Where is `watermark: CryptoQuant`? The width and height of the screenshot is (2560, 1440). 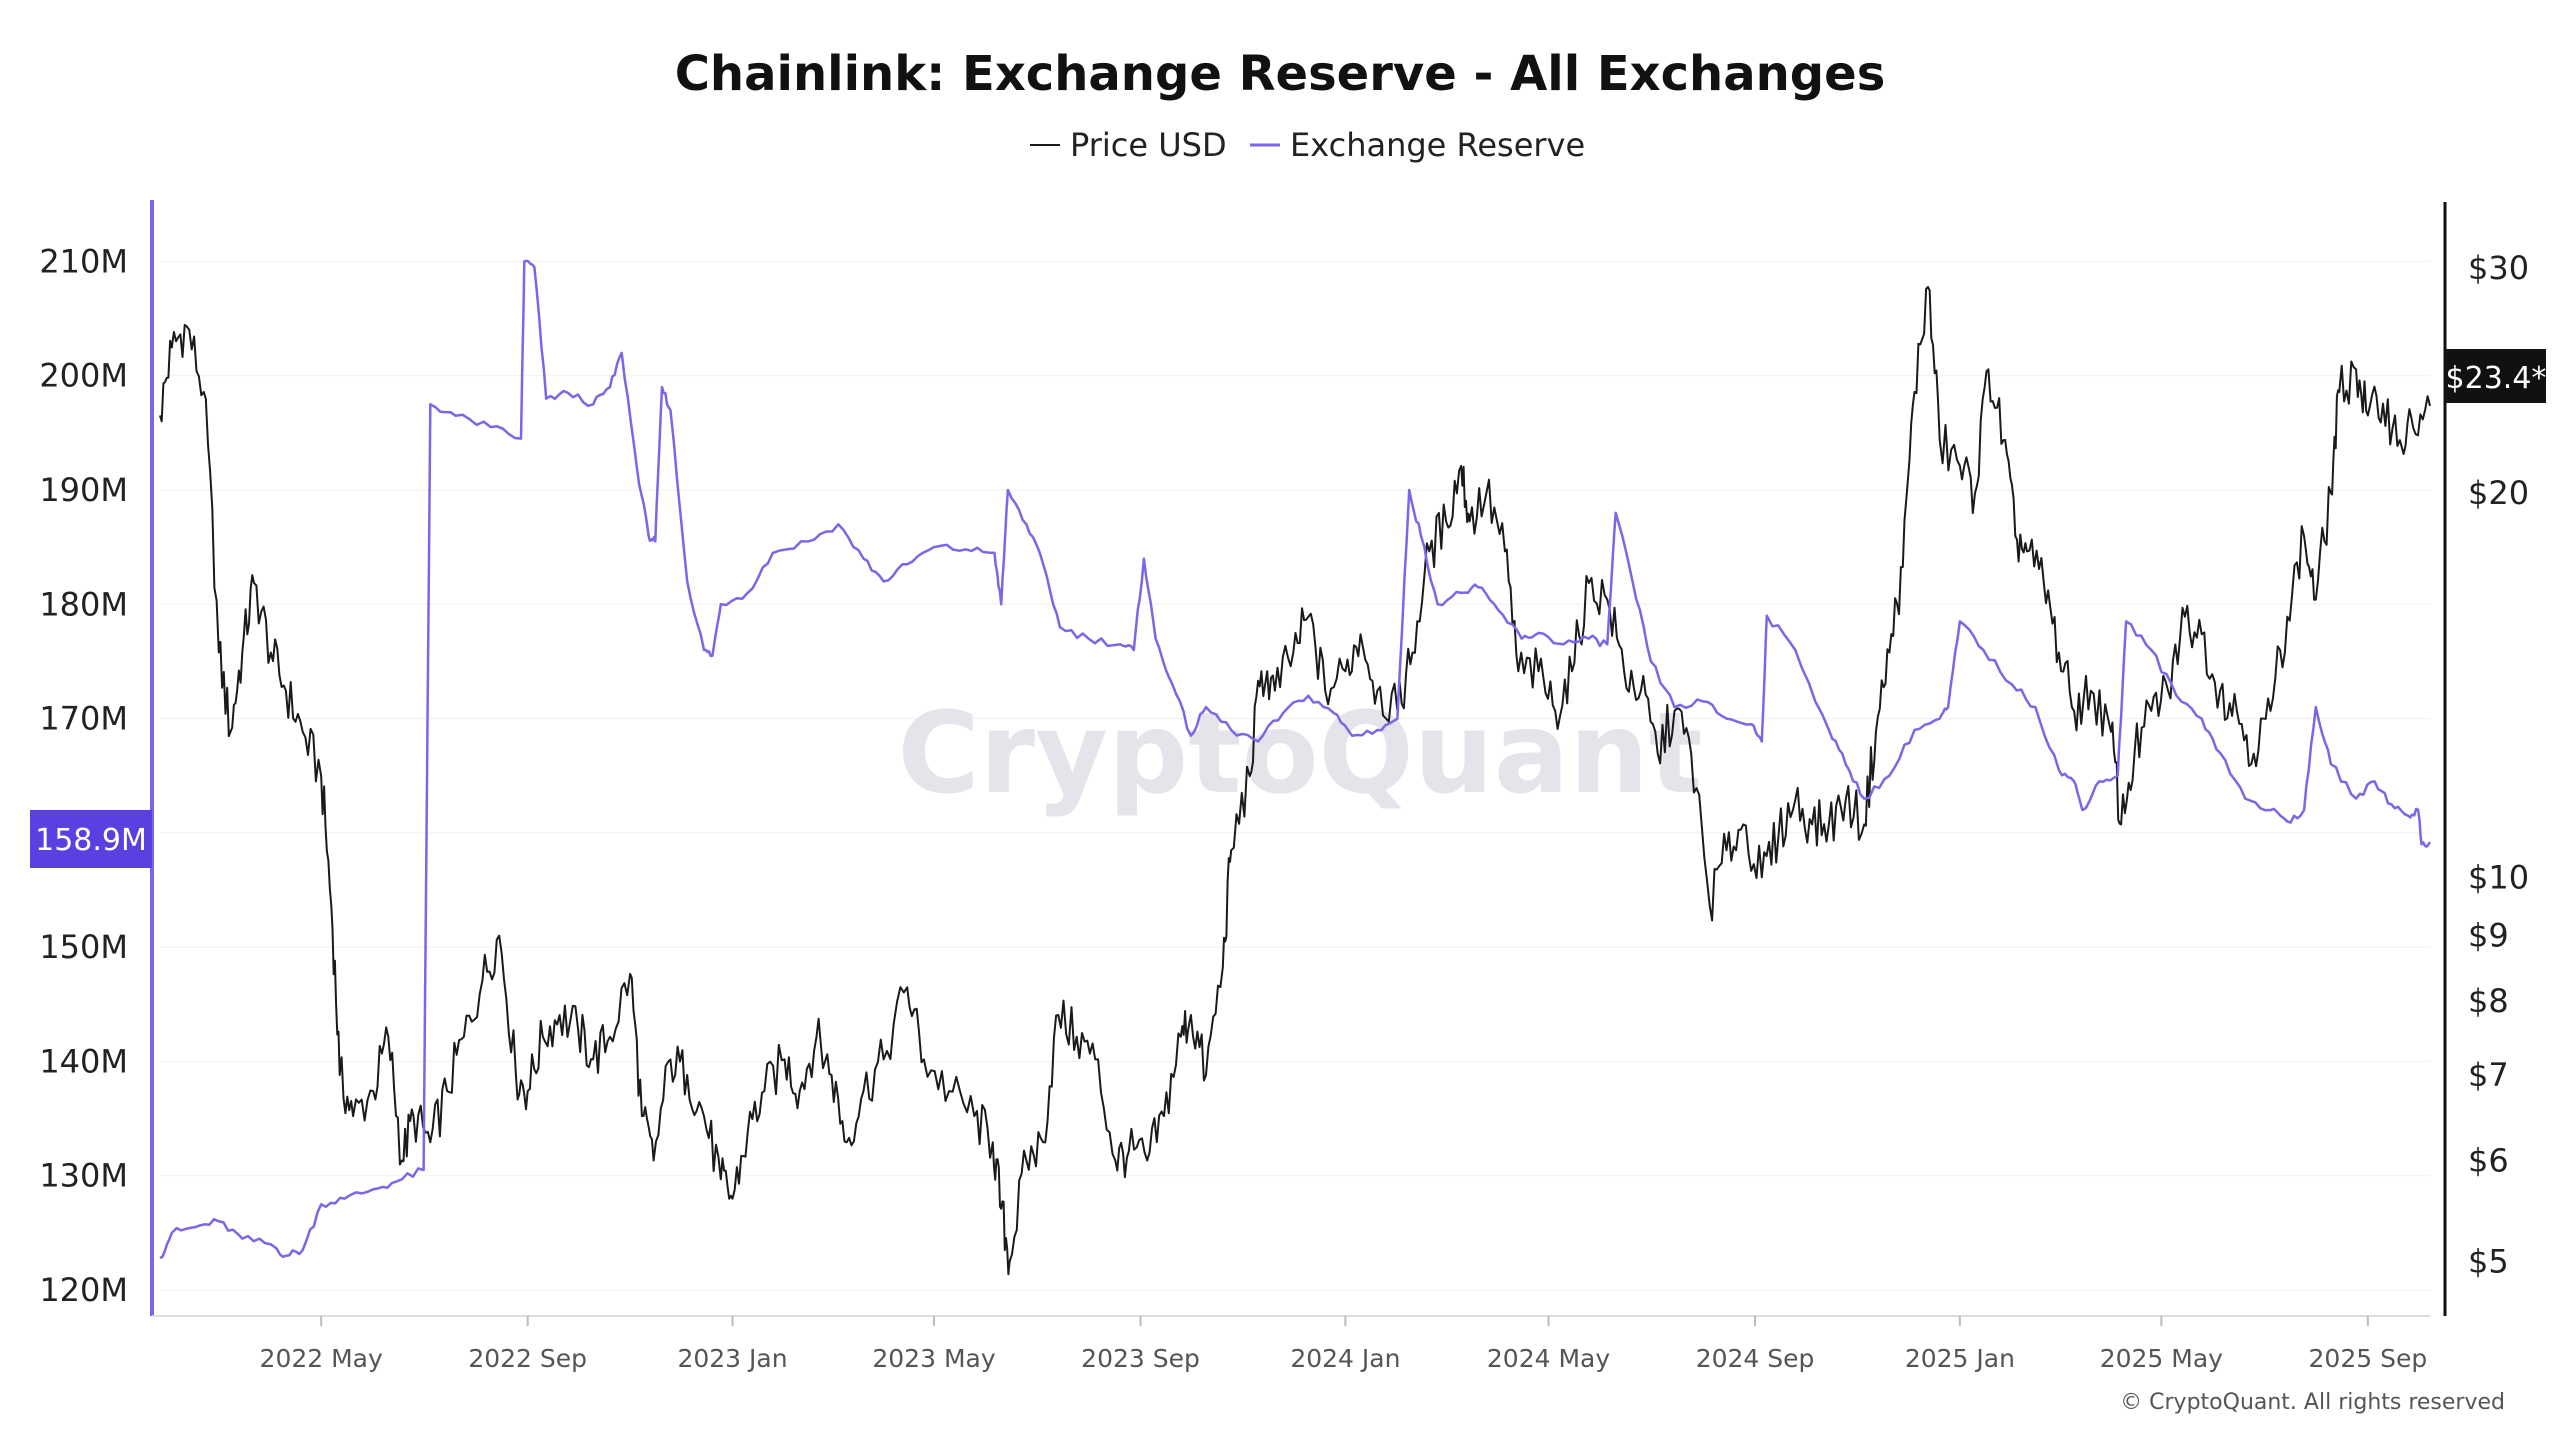 watermark: CryptoQuant is located at coordinates (1300, 754).